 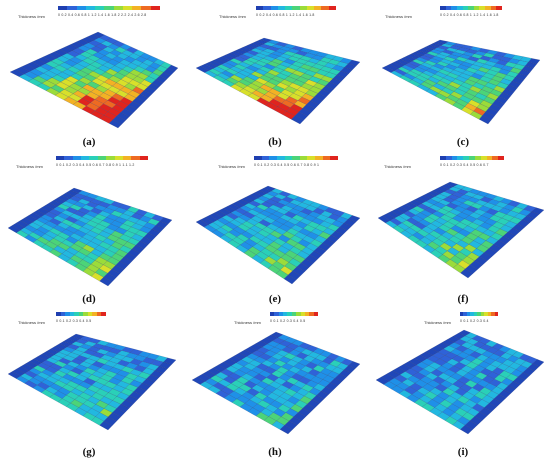 I want to click on panel-caption: (h), so click(x=275, y=452).